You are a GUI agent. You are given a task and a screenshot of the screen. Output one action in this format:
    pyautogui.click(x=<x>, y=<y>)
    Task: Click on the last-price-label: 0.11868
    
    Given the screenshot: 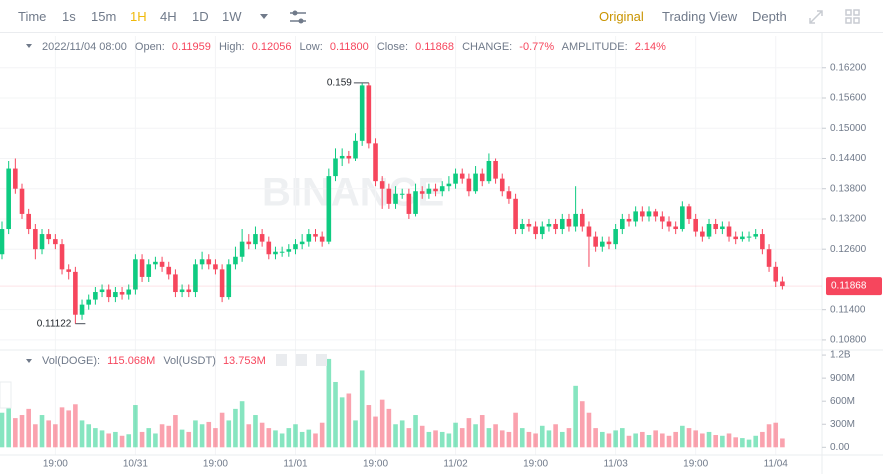 What is the action you would take?
    pyautogui.click(x=849, y=286)
    